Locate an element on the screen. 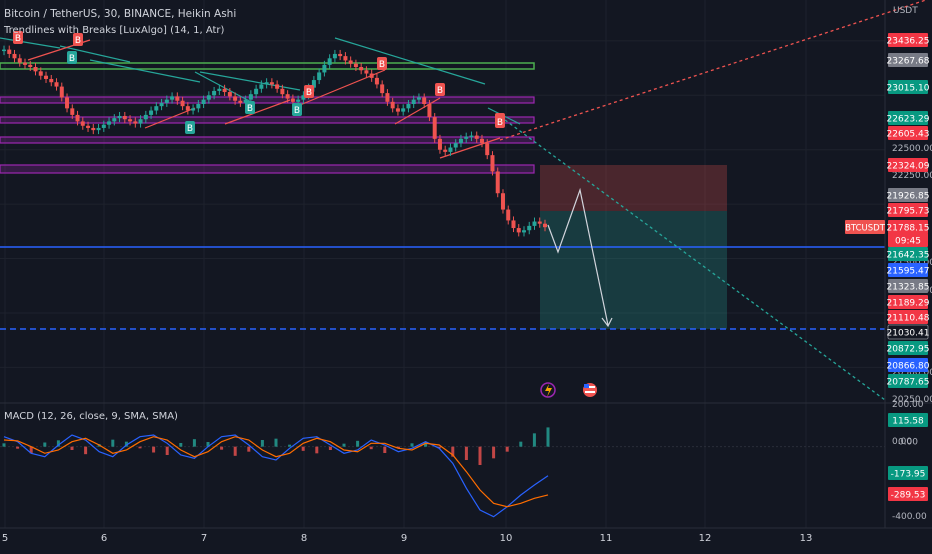  price-tag-label: 20872.95 is located at coordinates (908, 350).